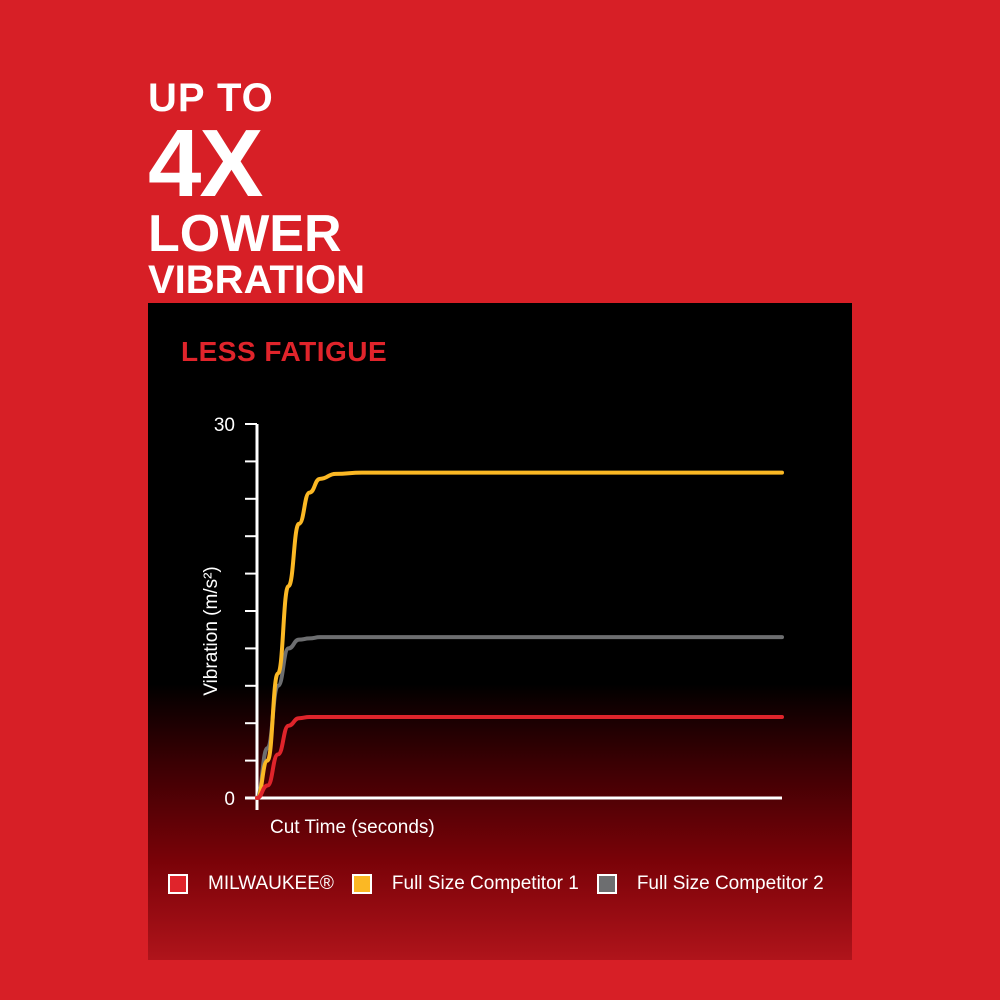 The width and height of the screenshot is (1000, 1000). Describe the element at coordinates (730, 883) in the screenshot. I see `legend-label: Full Size Competitor 2` at that location.